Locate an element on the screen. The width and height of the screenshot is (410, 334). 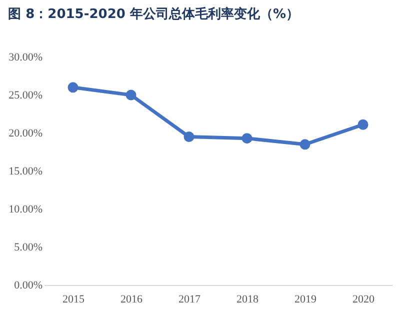
chart-title: 图 8：2015-2020 年公司总体毛利率变化（%） is located at coordinates (153, 14).